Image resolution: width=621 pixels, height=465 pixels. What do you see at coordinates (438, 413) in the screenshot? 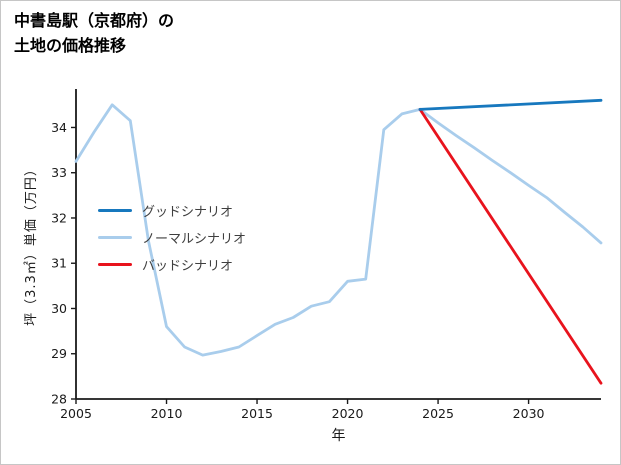
I see `x-tick-label: 2025` at bounding box center [438, 413].